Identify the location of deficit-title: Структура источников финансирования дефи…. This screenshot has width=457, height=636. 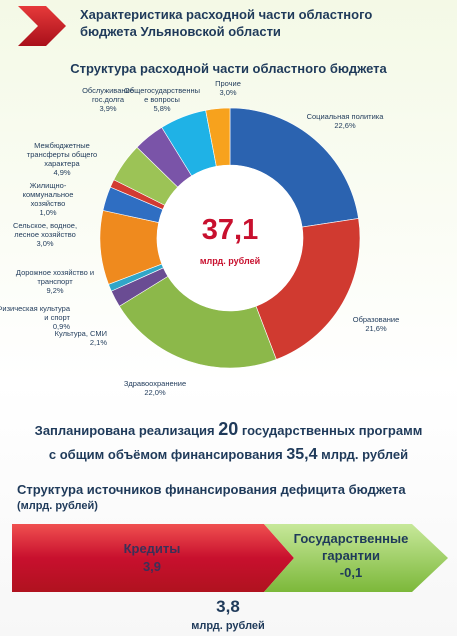
(211, 489).